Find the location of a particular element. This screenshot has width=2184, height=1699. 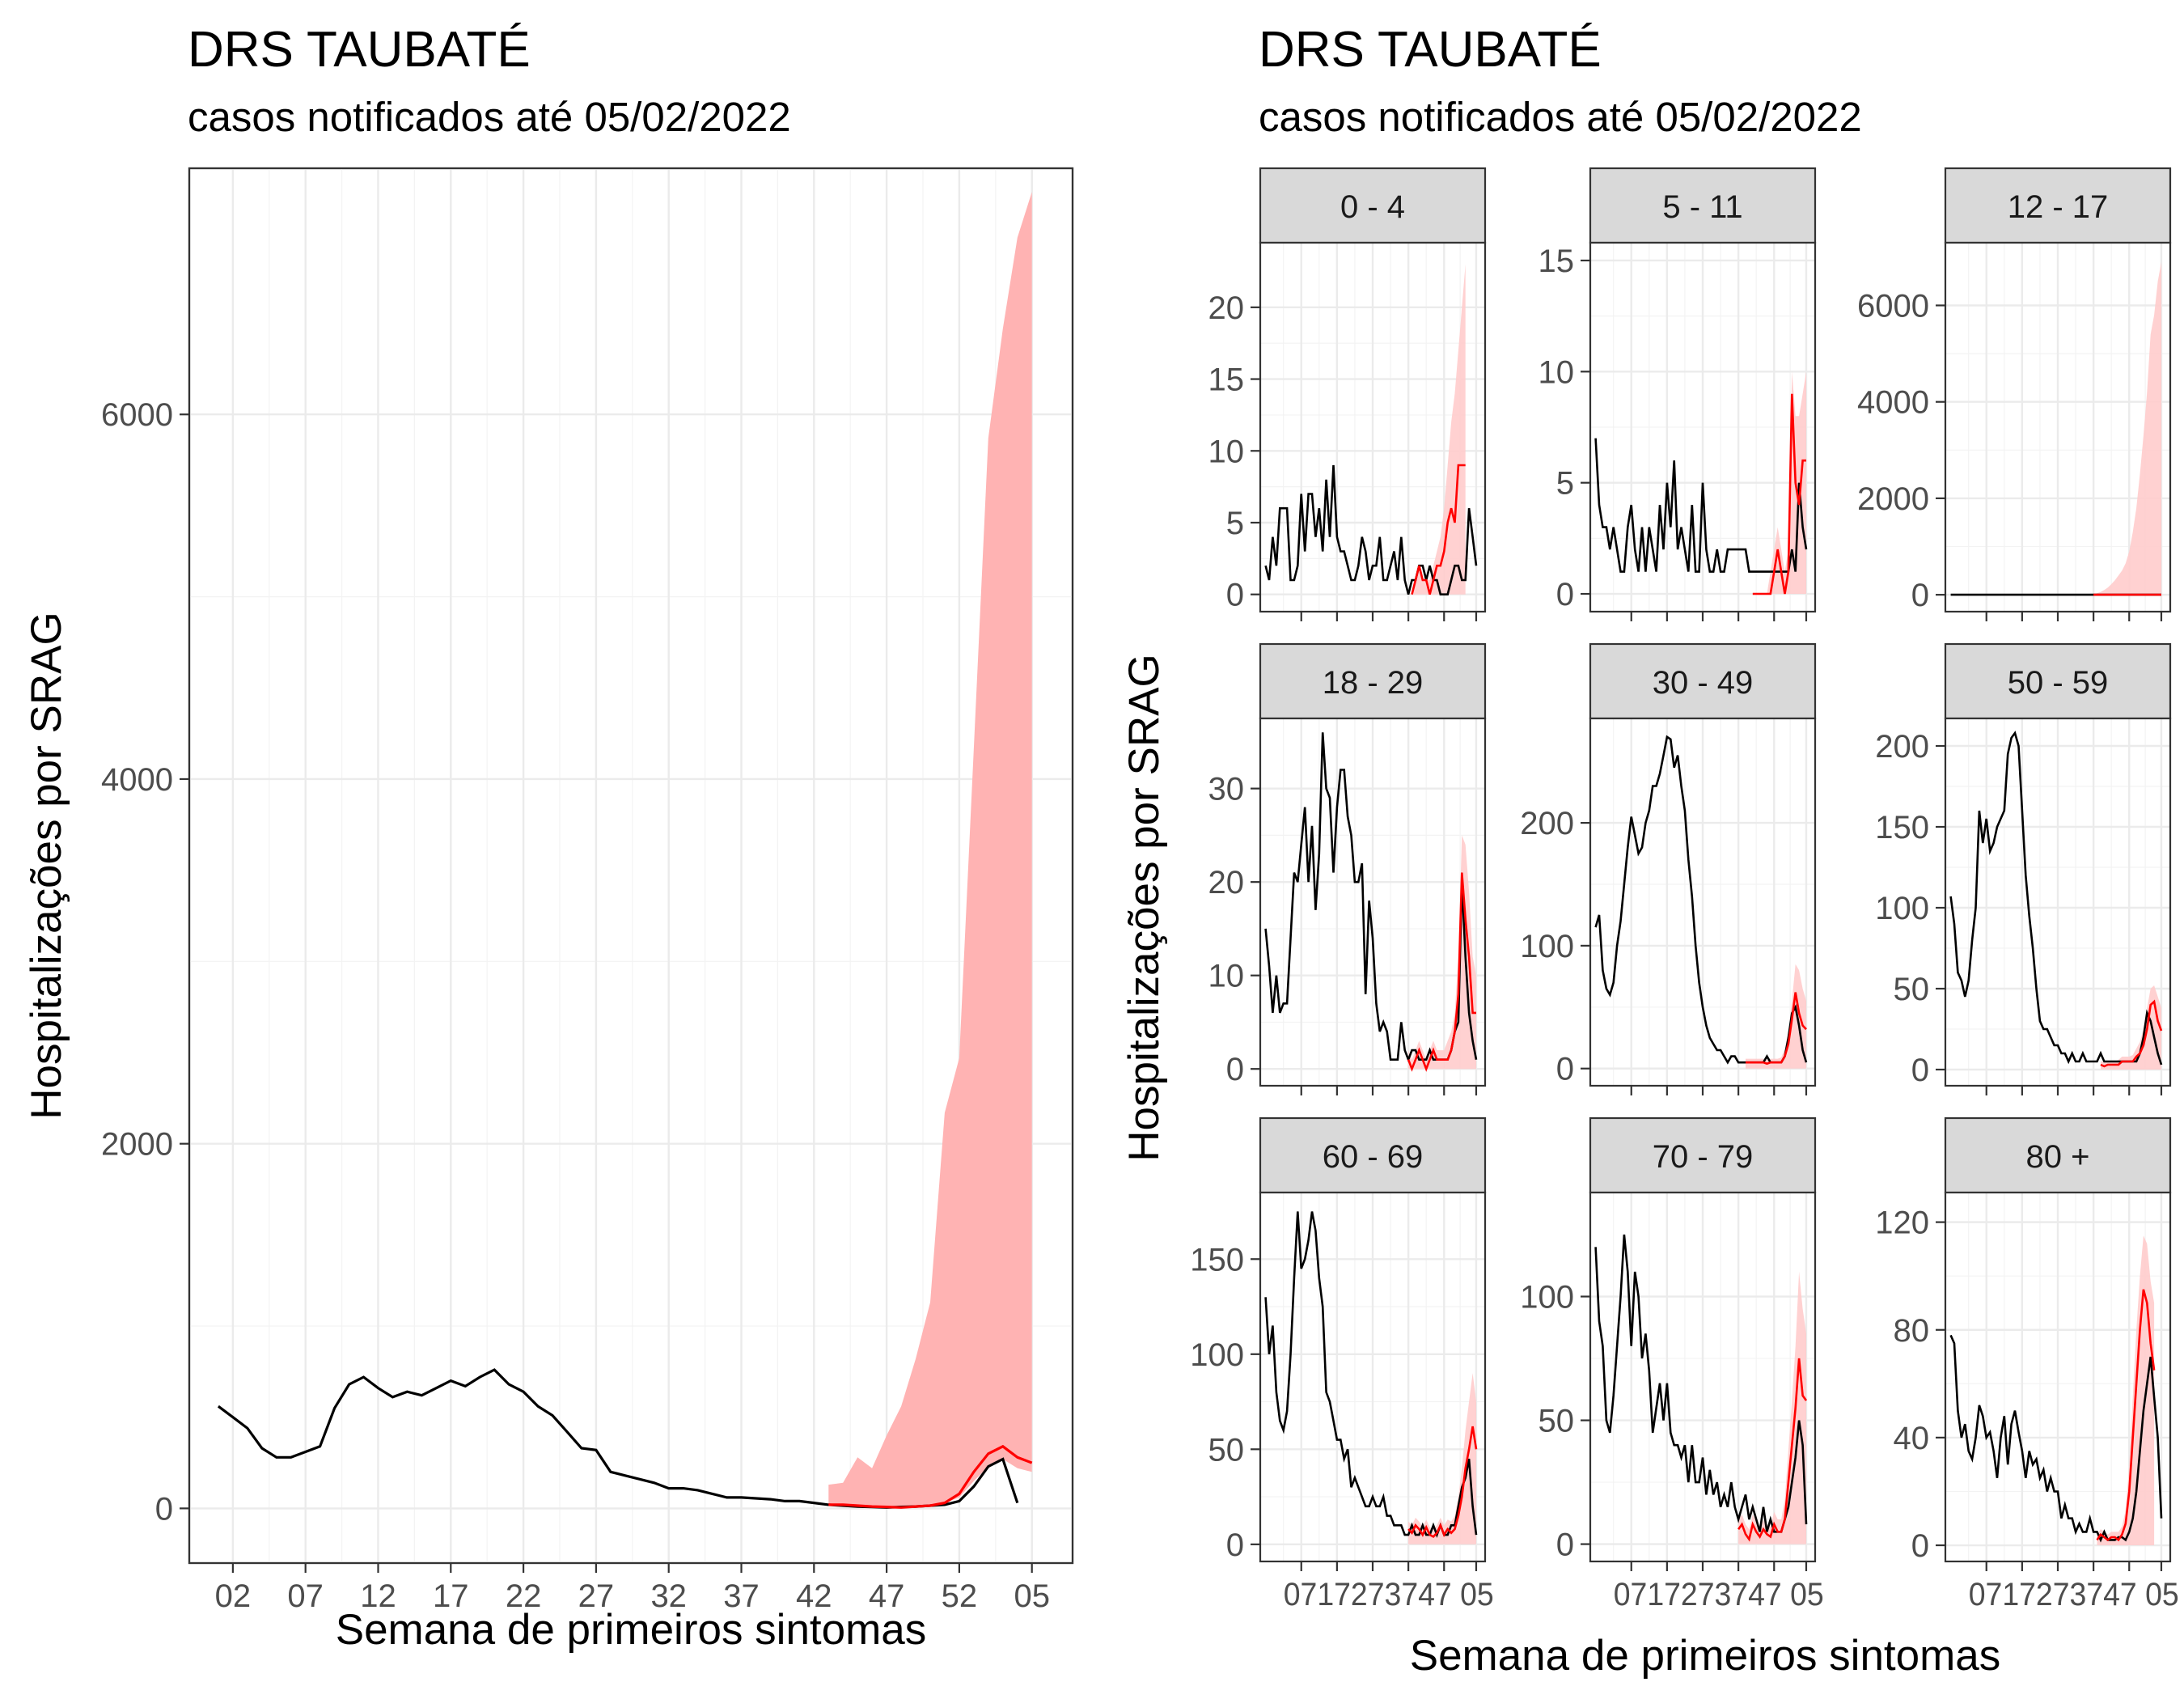

y-tick-label: 150 is located at coordinates (1217, 1259).